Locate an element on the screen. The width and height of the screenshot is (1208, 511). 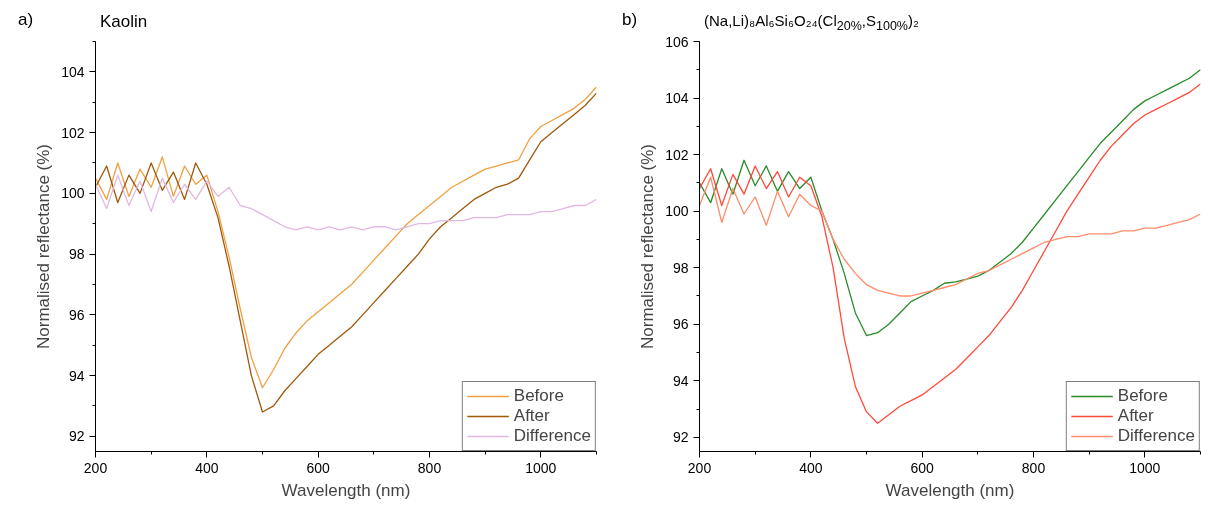
chart-title: Kaolin is located at coordinates (124, 22).